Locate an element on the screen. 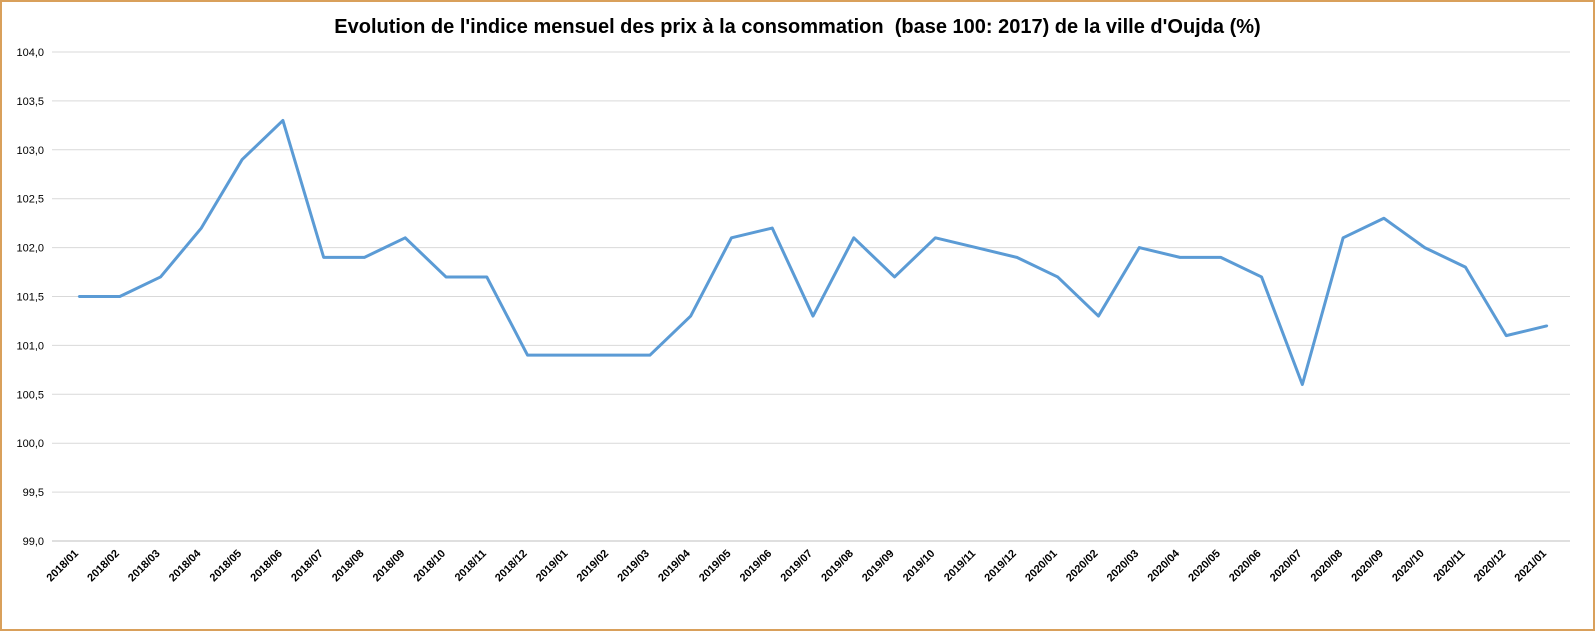 Image resolution: width=1595 pixels, height=631 pixels. y-tick-label: 102,0 is located at coordinates (30, 249).